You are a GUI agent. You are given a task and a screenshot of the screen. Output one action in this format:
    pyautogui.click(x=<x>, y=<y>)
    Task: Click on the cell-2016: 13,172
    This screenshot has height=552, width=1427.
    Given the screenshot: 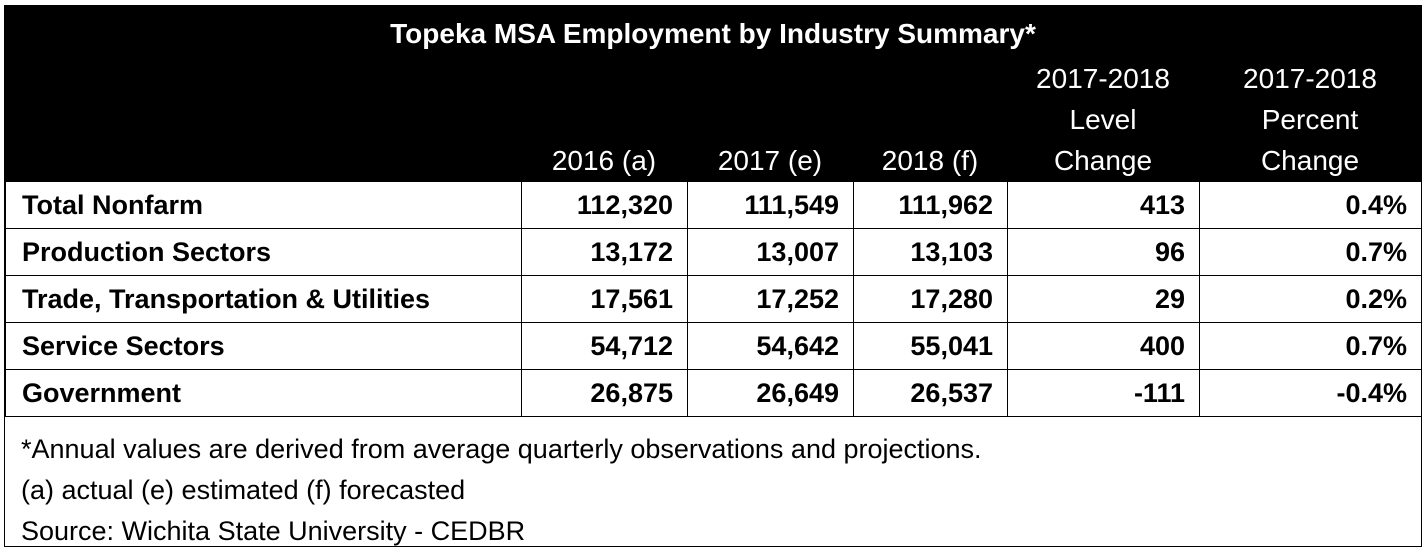 What is the action you would take?
    pyautogui.click(x=604, y=252)
    